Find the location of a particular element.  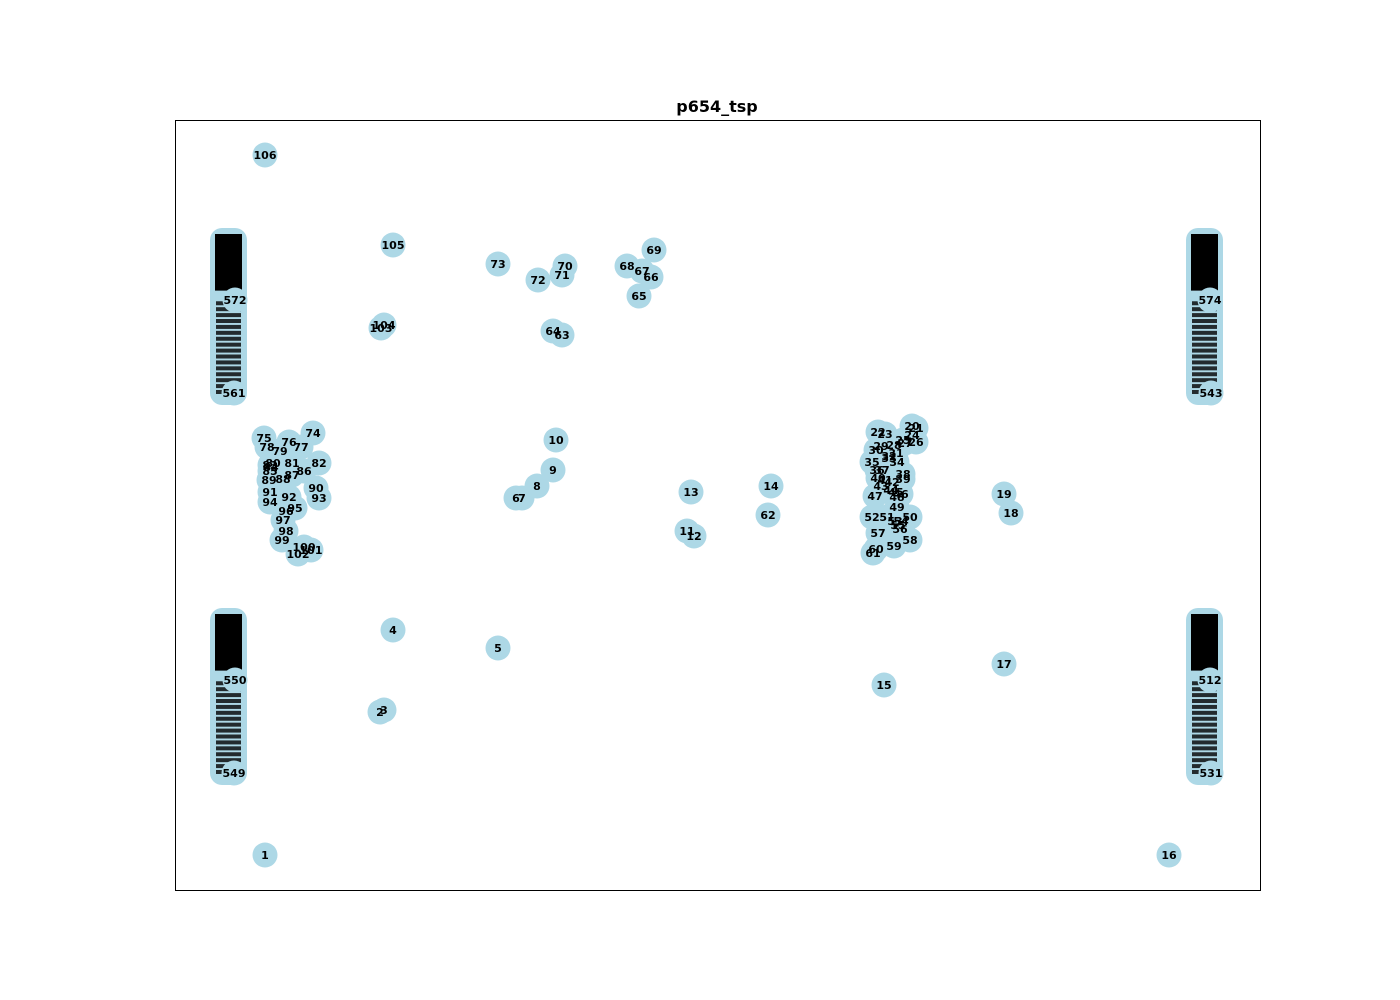

node-label-84: 84 is located at coordinates (271, 467).